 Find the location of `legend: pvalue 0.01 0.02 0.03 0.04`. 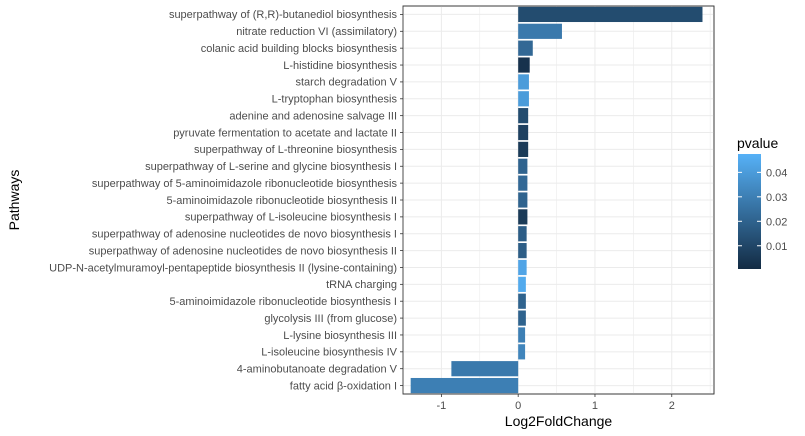

legend: pvalue 0.01 0.02 0.03 0.04 is located at coordinates (762, 202).